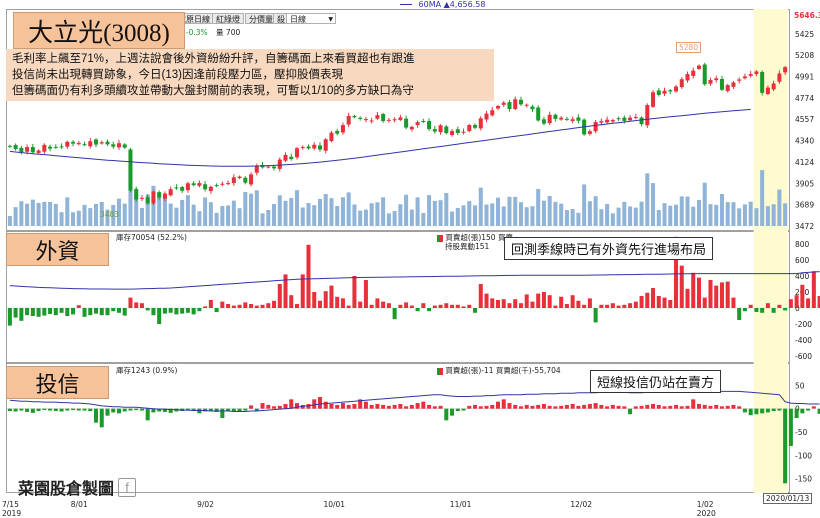 The height and width of the screenshot is (518, 820). Describe the element at coordinates (802, 276) in the screenshot. I see `foreign-y-tick: 400` at that location.